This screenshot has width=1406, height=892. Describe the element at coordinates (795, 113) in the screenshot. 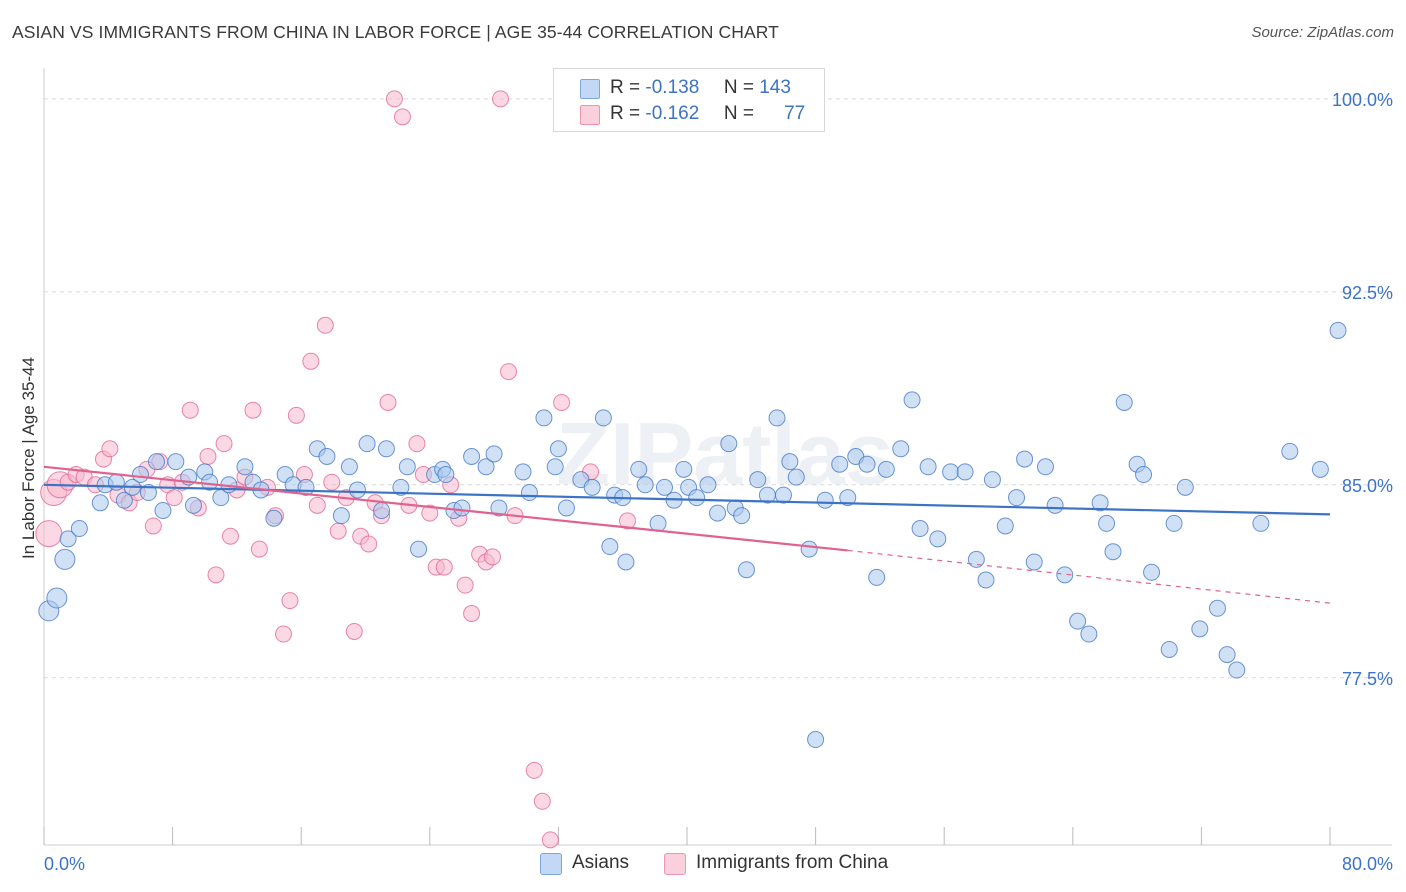

I see `n-value-china: 77` at that location.